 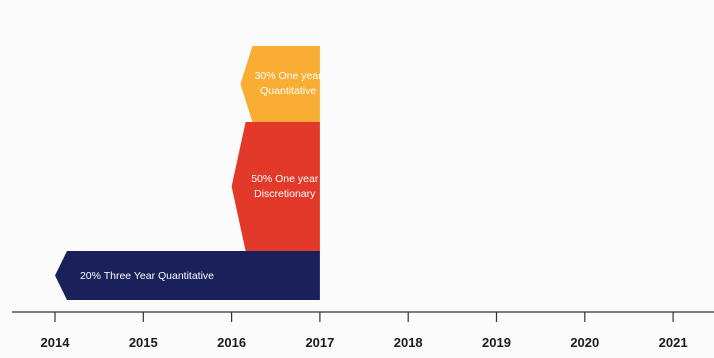 What do you see at coordinates (56, 342) in the screenshot?
I see `year-label-2014: 2014` at bounding box center [56, 342].